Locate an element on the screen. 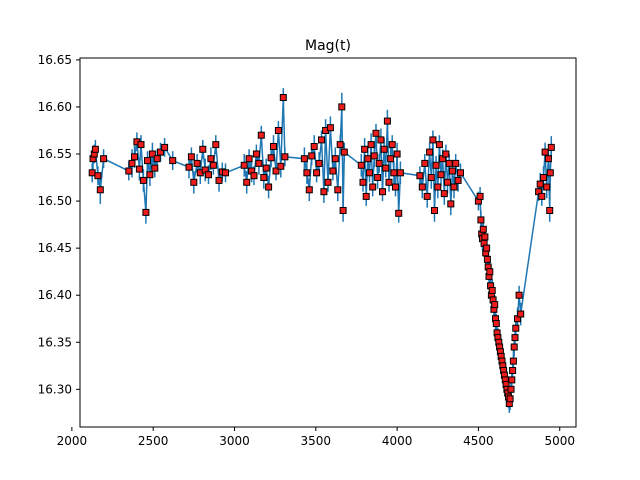 This screenshot has height=480, width=640. y-tick-label: 16.45 is located at coordinates (55, 248).